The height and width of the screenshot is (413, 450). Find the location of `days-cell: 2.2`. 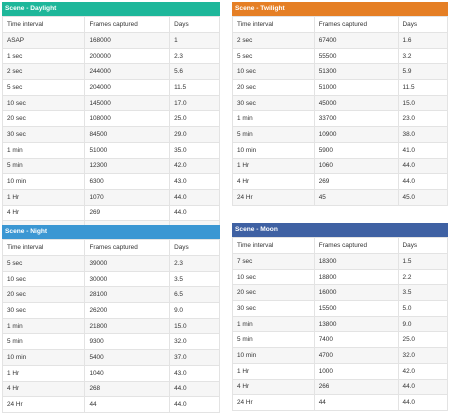

days-cell: 2.2 is located at coordinates (423, 277).